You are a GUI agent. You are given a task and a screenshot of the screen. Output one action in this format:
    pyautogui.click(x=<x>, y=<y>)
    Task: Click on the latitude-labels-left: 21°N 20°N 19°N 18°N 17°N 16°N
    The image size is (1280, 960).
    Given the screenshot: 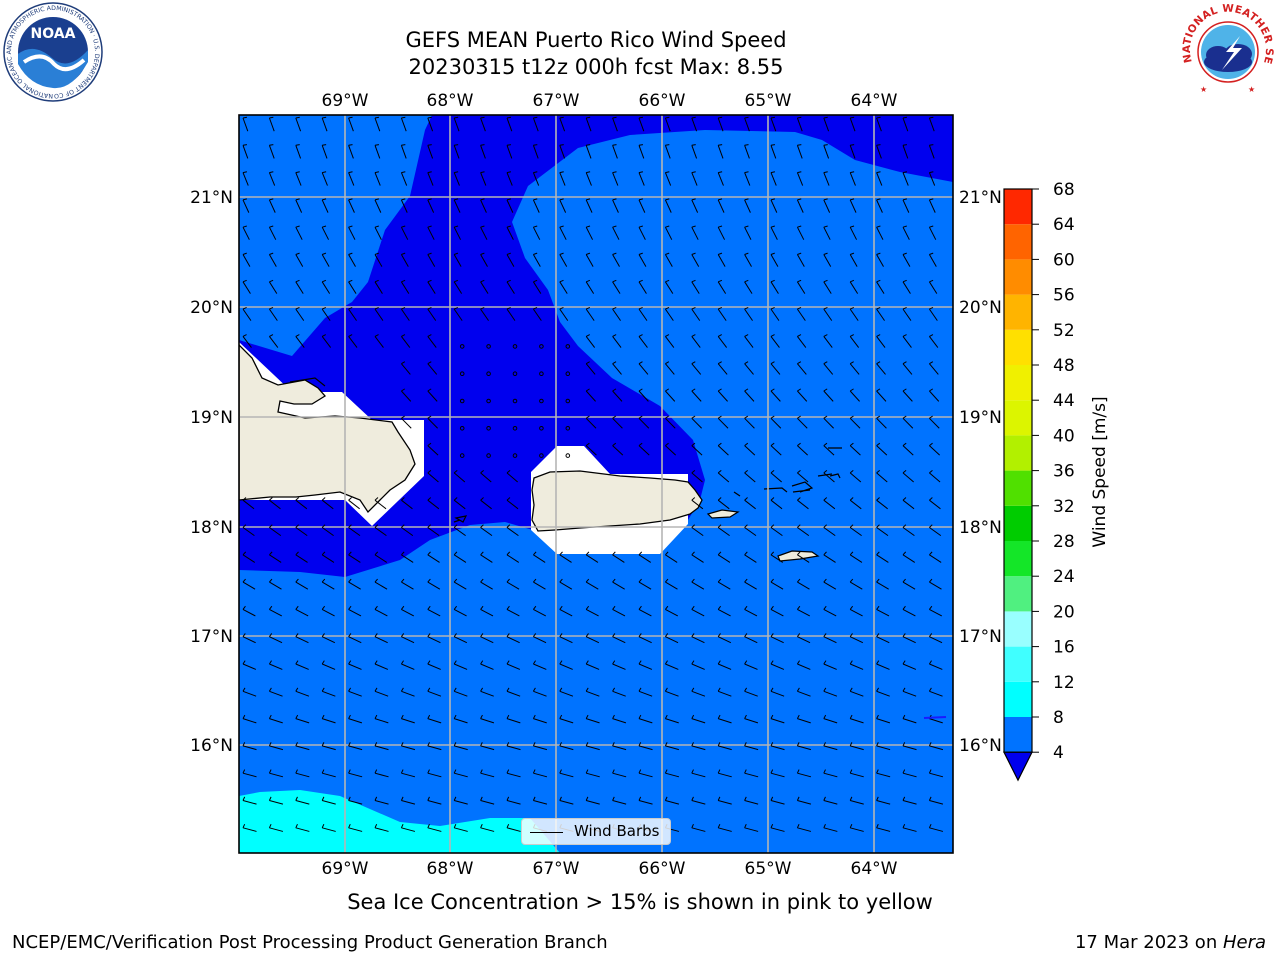 What is the action you would take?
    pyautogui.click(x=211, y=472)
    